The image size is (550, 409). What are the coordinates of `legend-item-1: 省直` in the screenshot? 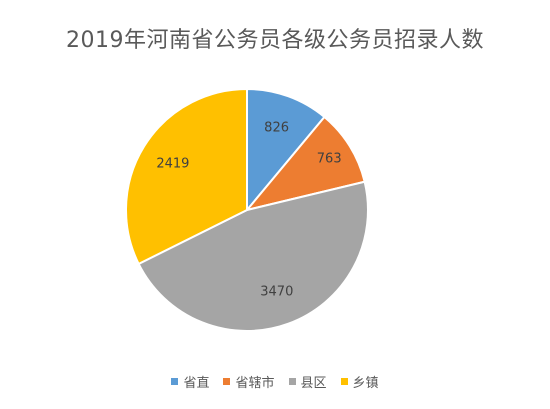 It's located at (190, 381).